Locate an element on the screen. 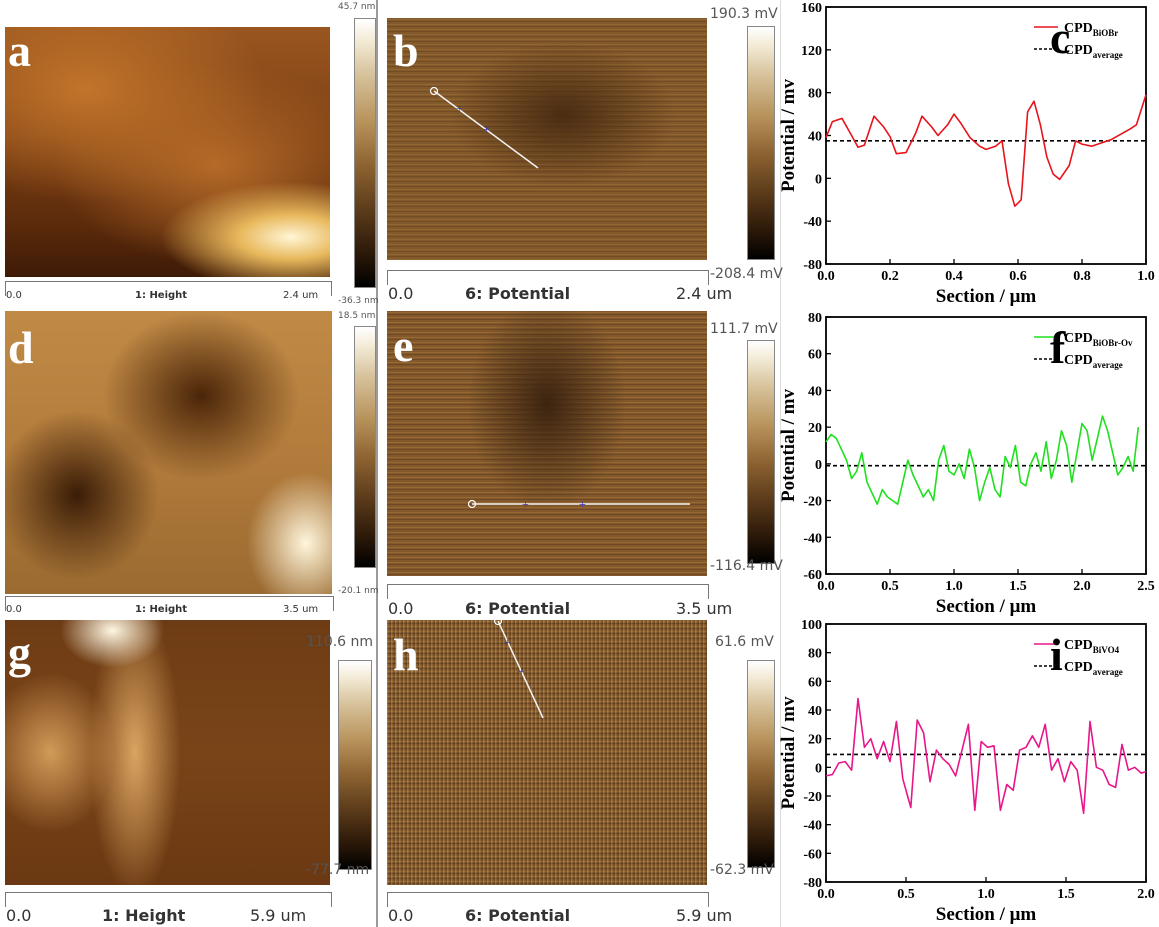 This screenshot has height=927, width=1159. cpd-series-line is located at coordinates (986, 150).